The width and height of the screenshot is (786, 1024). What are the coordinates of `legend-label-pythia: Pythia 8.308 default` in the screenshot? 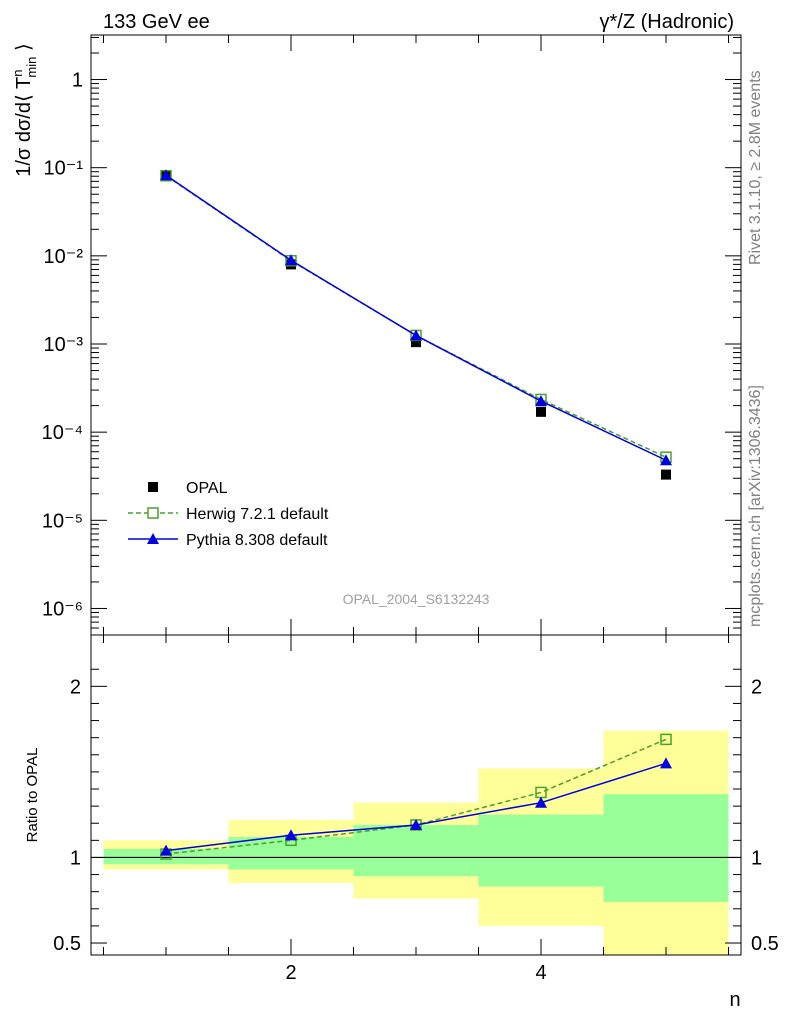 It's located at (257, 540).